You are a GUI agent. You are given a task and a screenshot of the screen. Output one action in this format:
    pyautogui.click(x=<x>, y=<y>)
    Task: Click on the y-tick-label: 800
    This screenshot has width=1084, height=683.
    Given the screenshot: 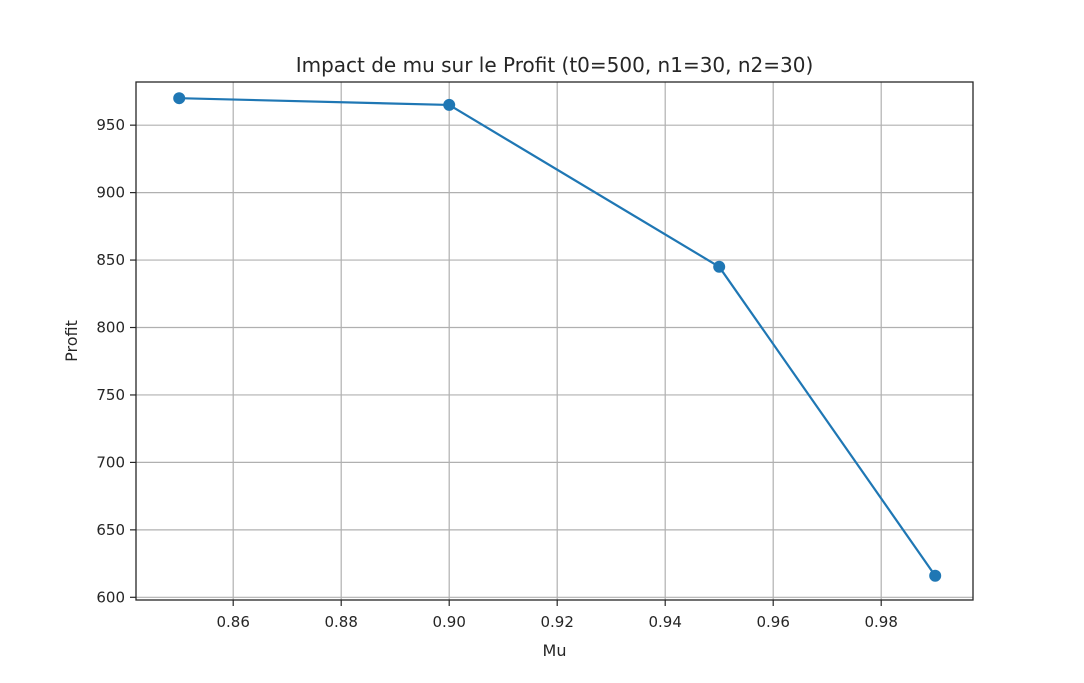 What is the action you would take?
    pyautogui.click(x=110, y=328)
    